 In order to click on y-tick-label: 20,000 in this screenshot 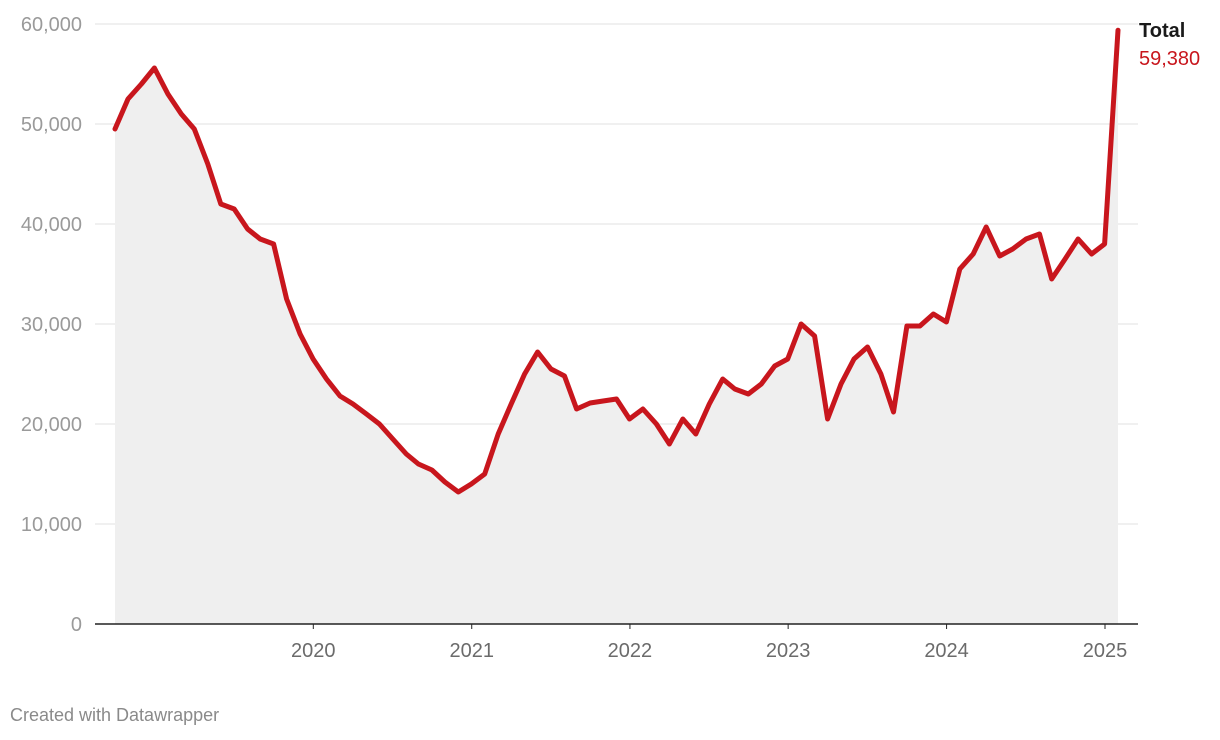, I will do `click(51, 425)`.